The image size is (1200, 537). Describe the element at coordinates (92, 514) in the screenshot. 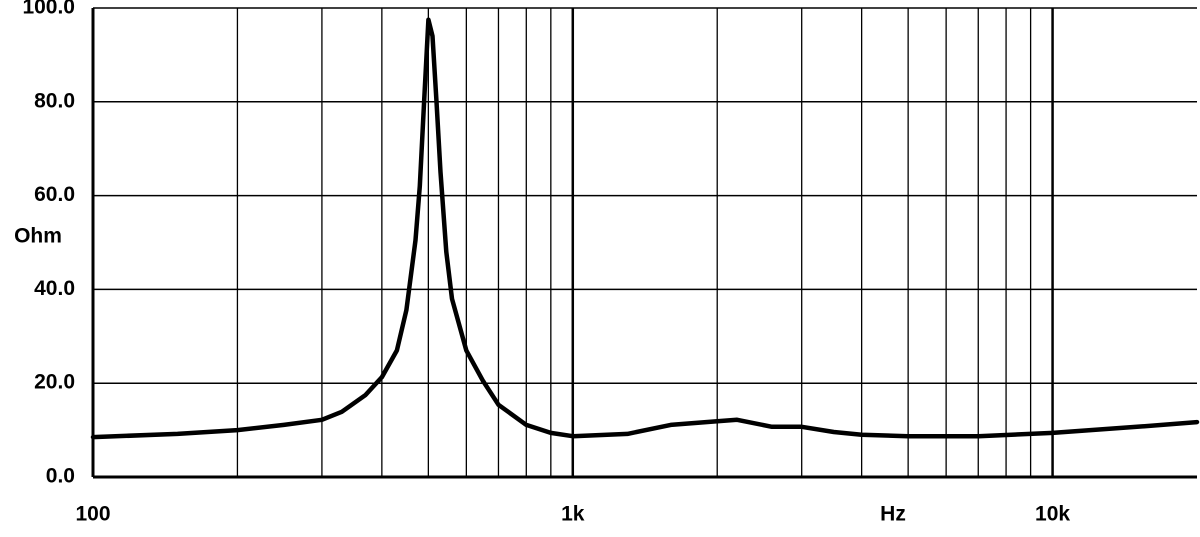

I see `x-tick-label: 100` at that location.